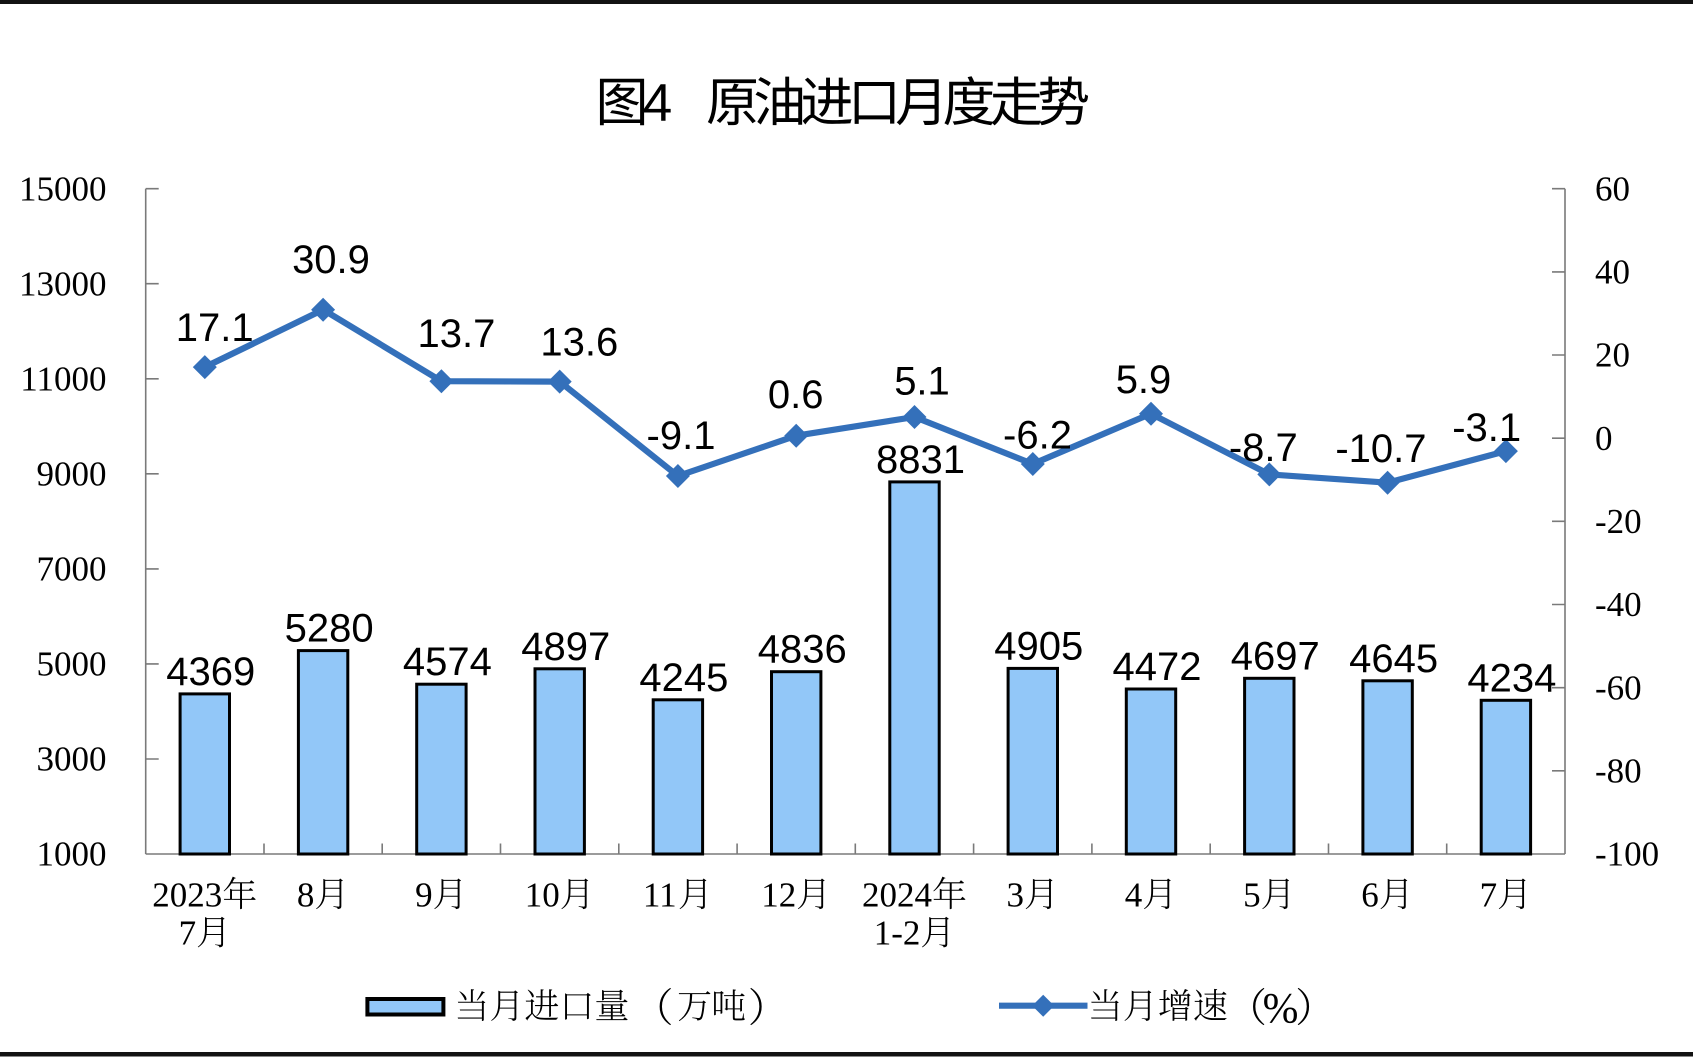  What do you see at coordinates (1618, 604) in the screenshot?
I see `svg-text: -40` at bounding box center [1618, 604].